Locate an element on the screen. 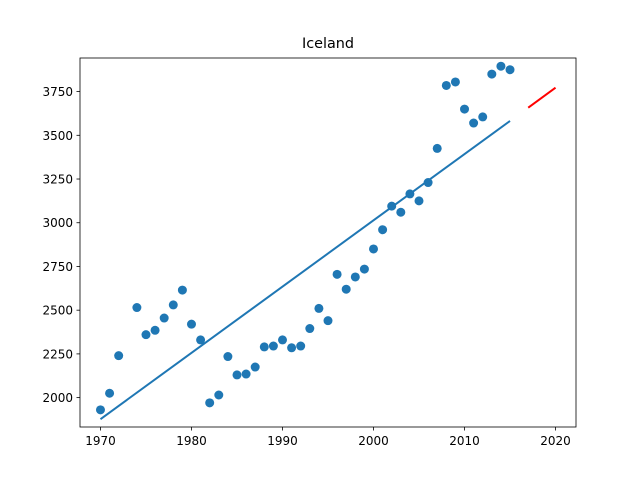 The height and width of the screenshot is (480, 640). y-tick-label: 2250 is located at coordinates (57, 354).